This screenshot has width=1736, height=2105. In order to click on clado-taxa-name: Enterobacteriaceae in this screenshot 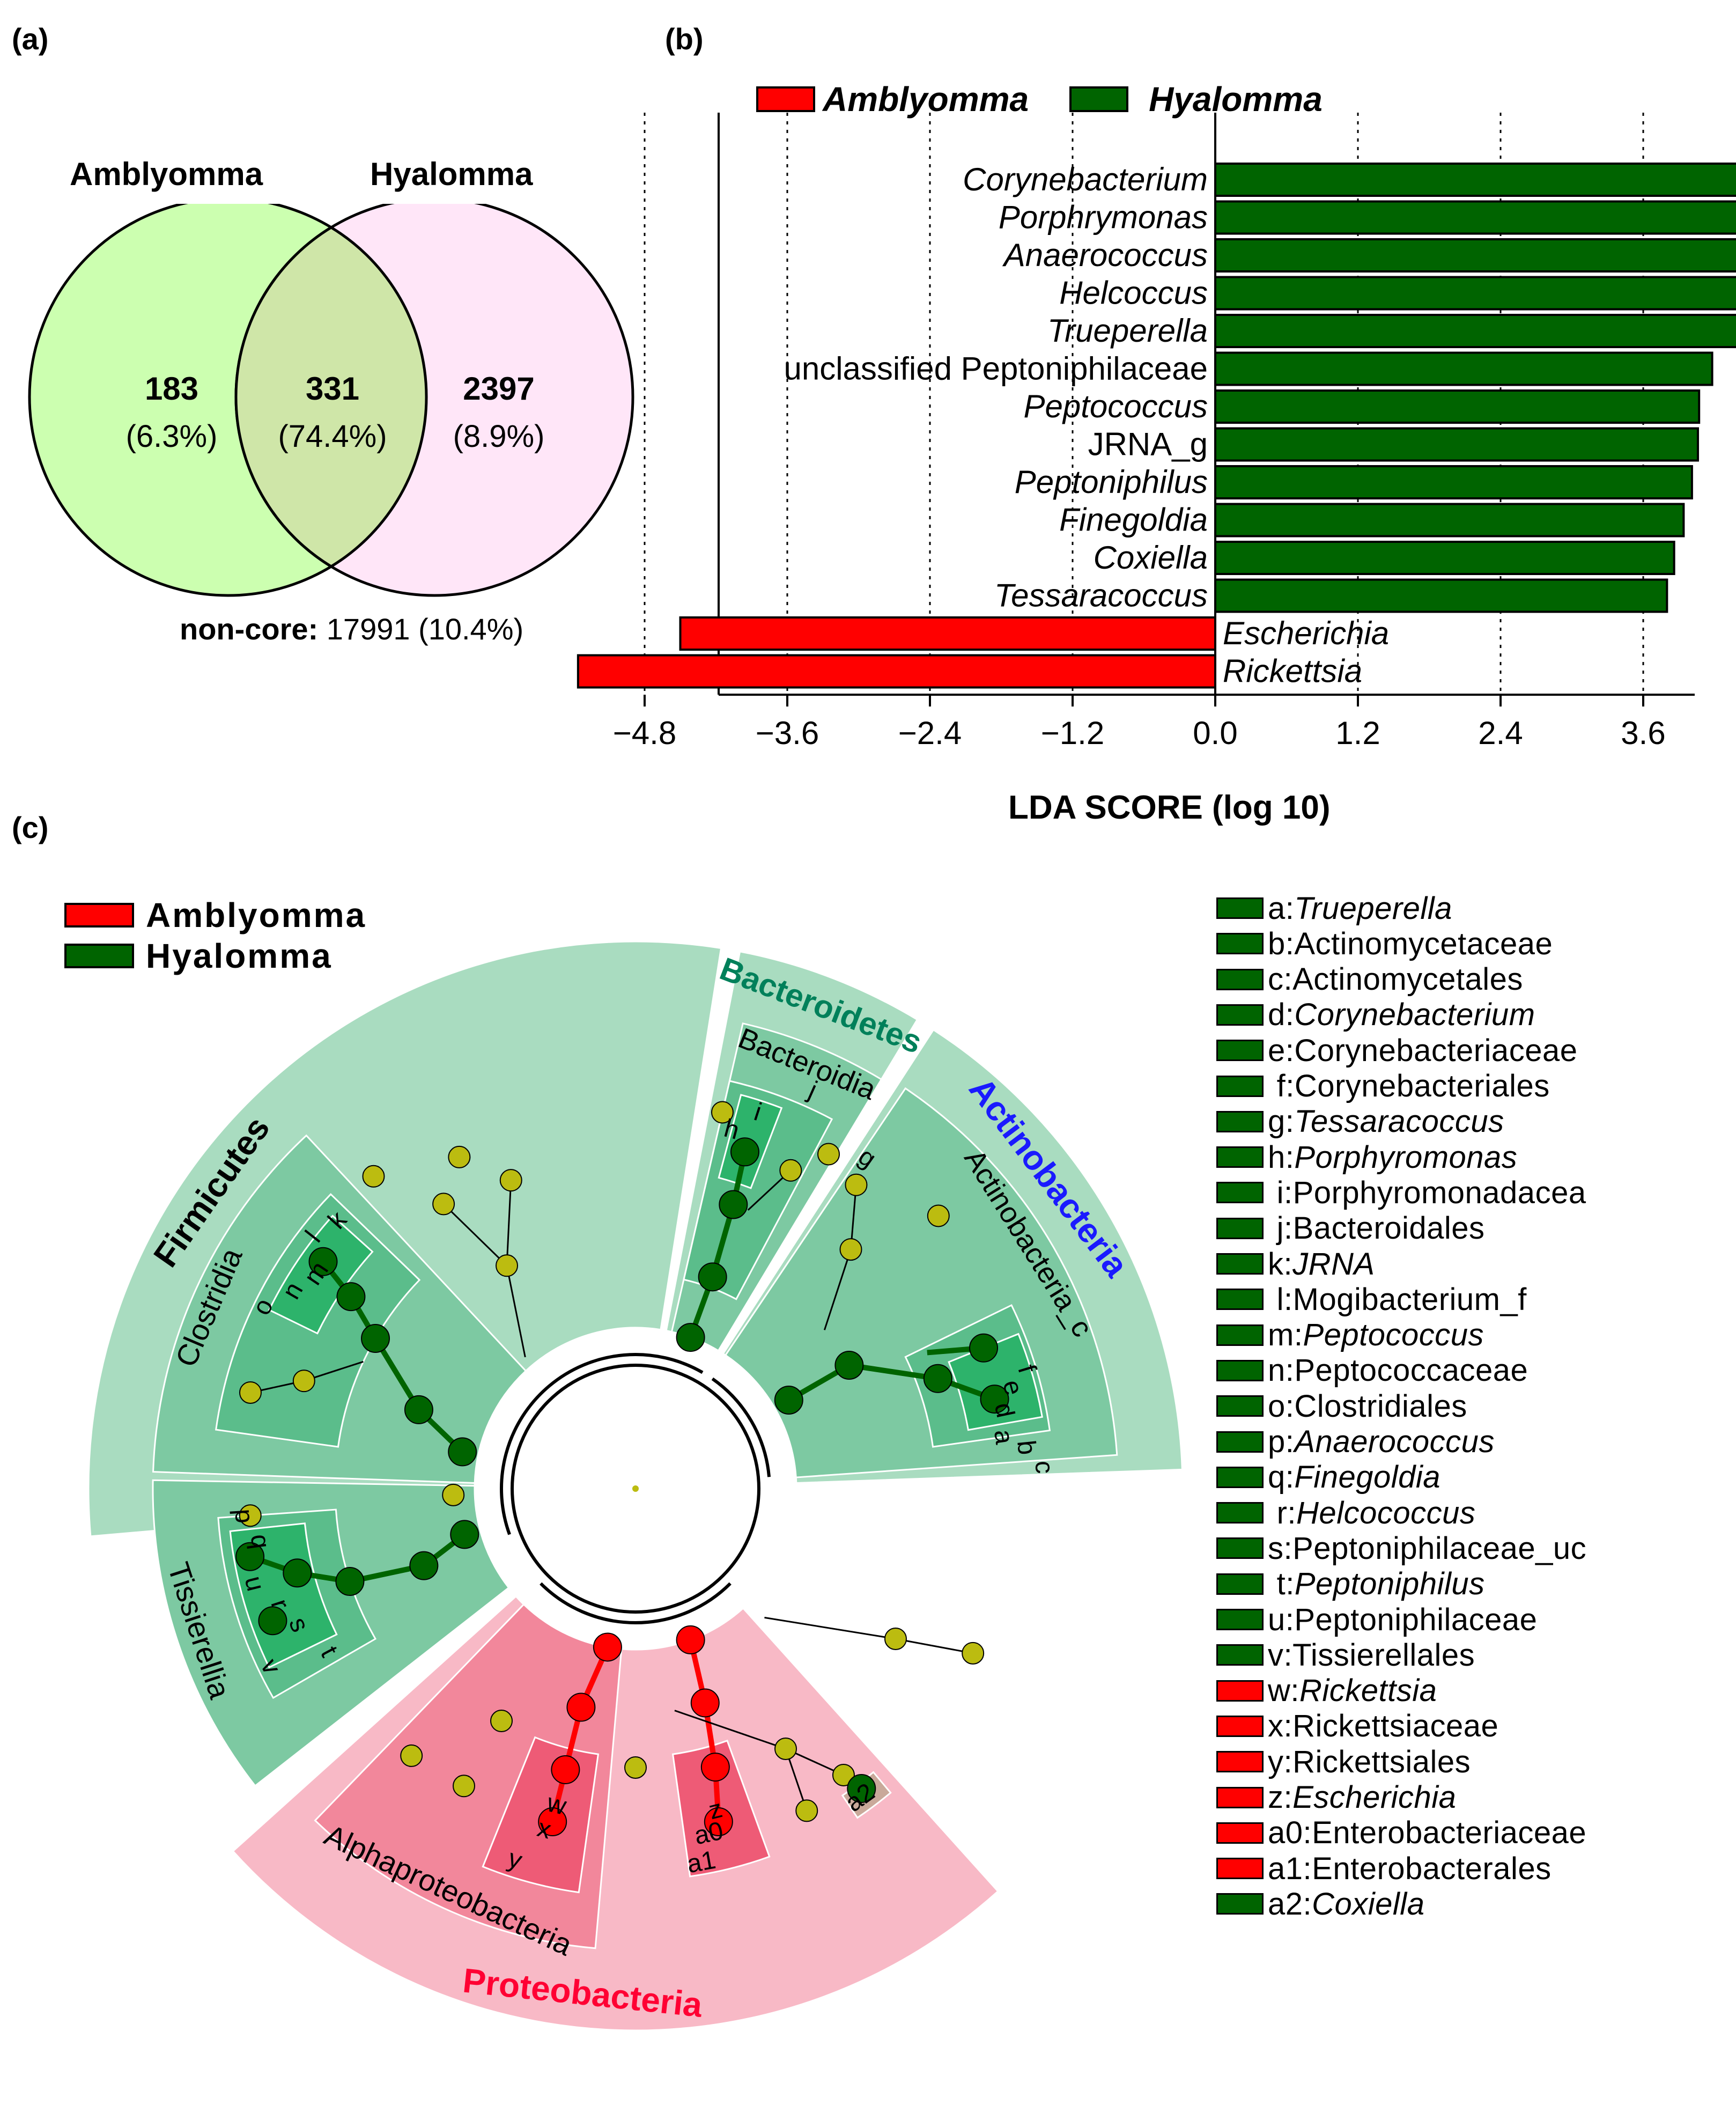, I will do `click(1450, 1833)`.